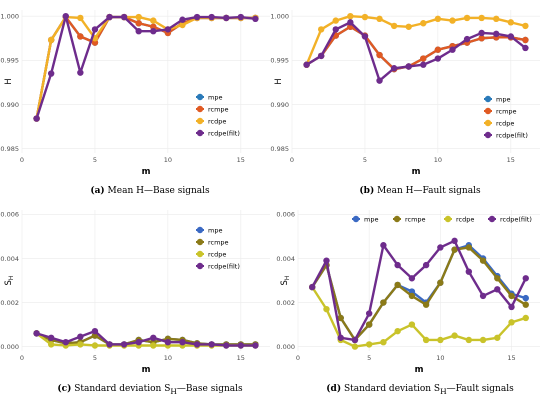 This screenshot has height=402, width=550. I want to click on y-tick-label-d: 0.002, so click(285, 303).